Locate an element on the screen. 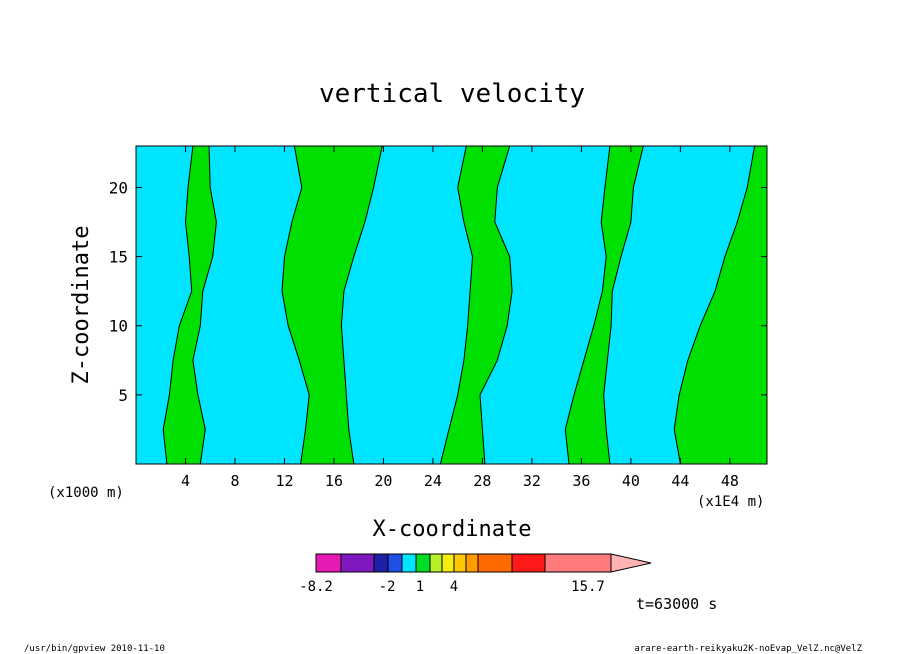 The height and width of the screenshot is (654, 904). colorbar-label: 4 is located at coordinates (454, 587).